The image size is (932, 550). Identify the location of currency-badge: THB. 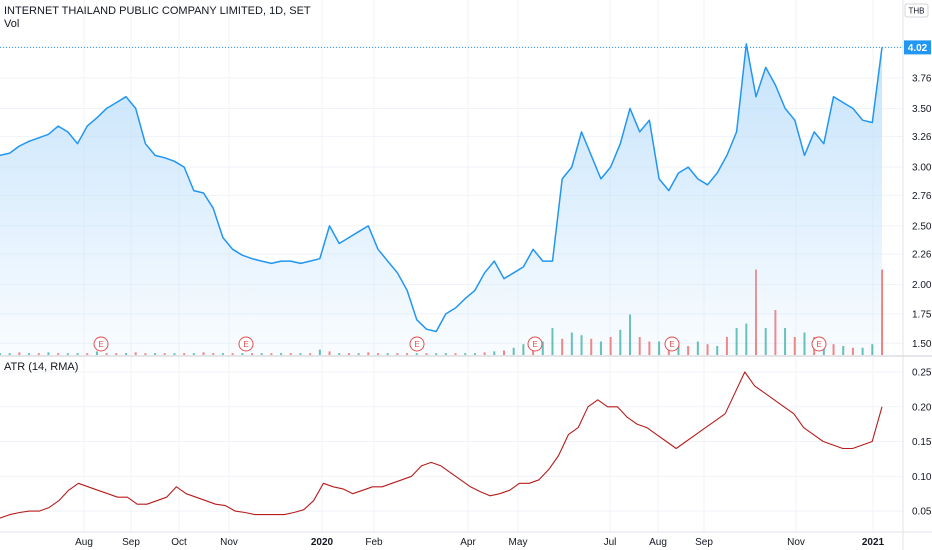
(916, 10).